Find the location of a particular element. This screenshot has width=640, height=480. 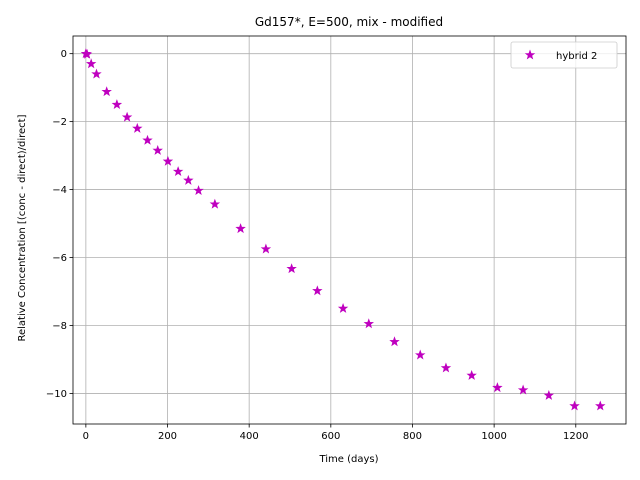

y-tick-label: 0 is located at coordinates (64, 54).